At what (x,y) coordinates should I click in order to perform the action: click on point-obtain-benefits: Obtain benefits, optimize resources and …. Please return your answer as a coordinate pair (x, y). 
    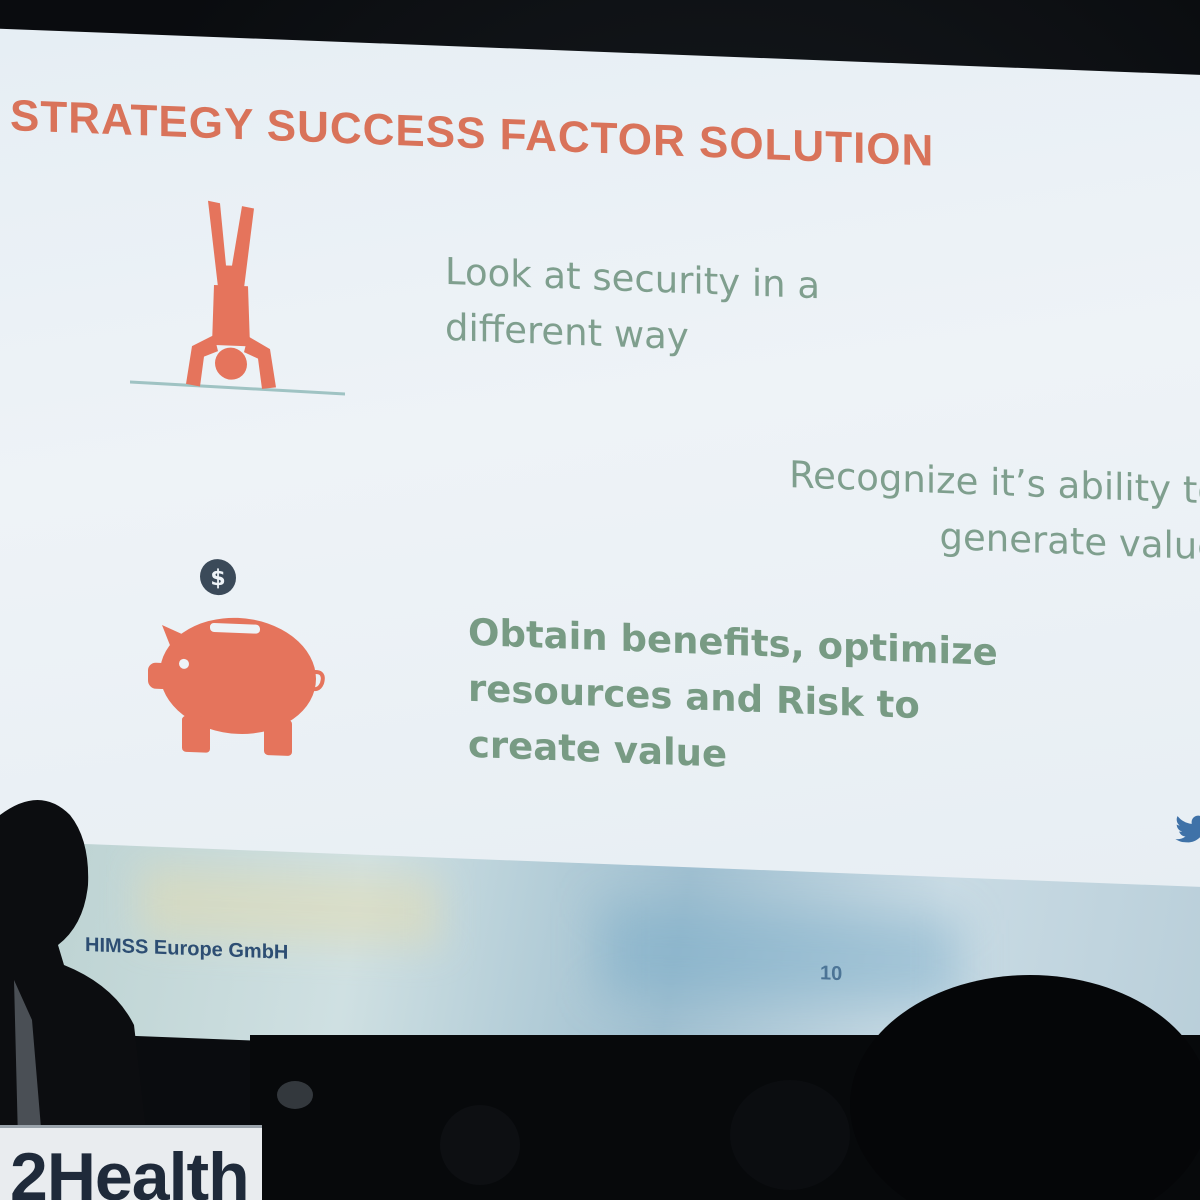
    Looking at the image, I should click on (733, 699).